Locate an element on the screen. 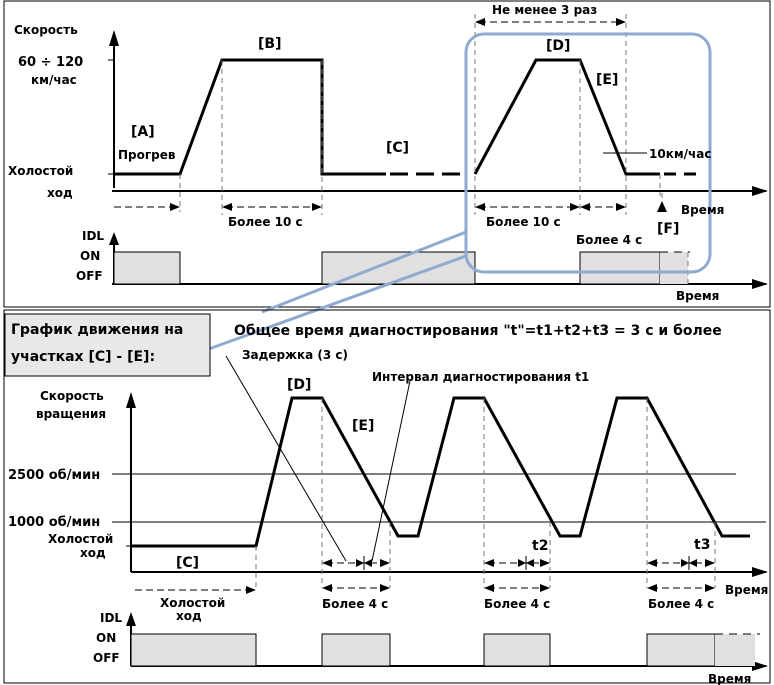 This screenshot has width=774, height=685. idle-span-arrowhead is located at coordinates (251, 590).